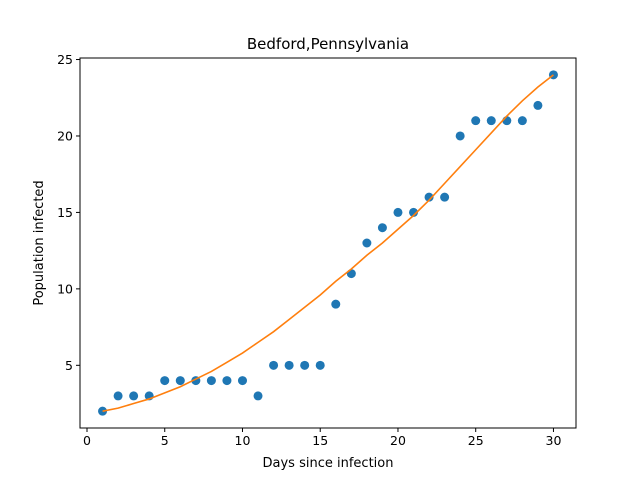 Image resolution: width=640 pixels, height=480 pixels. I want to click on x-axis: 0 5 10 15 20 25 30, so click(322, 438).